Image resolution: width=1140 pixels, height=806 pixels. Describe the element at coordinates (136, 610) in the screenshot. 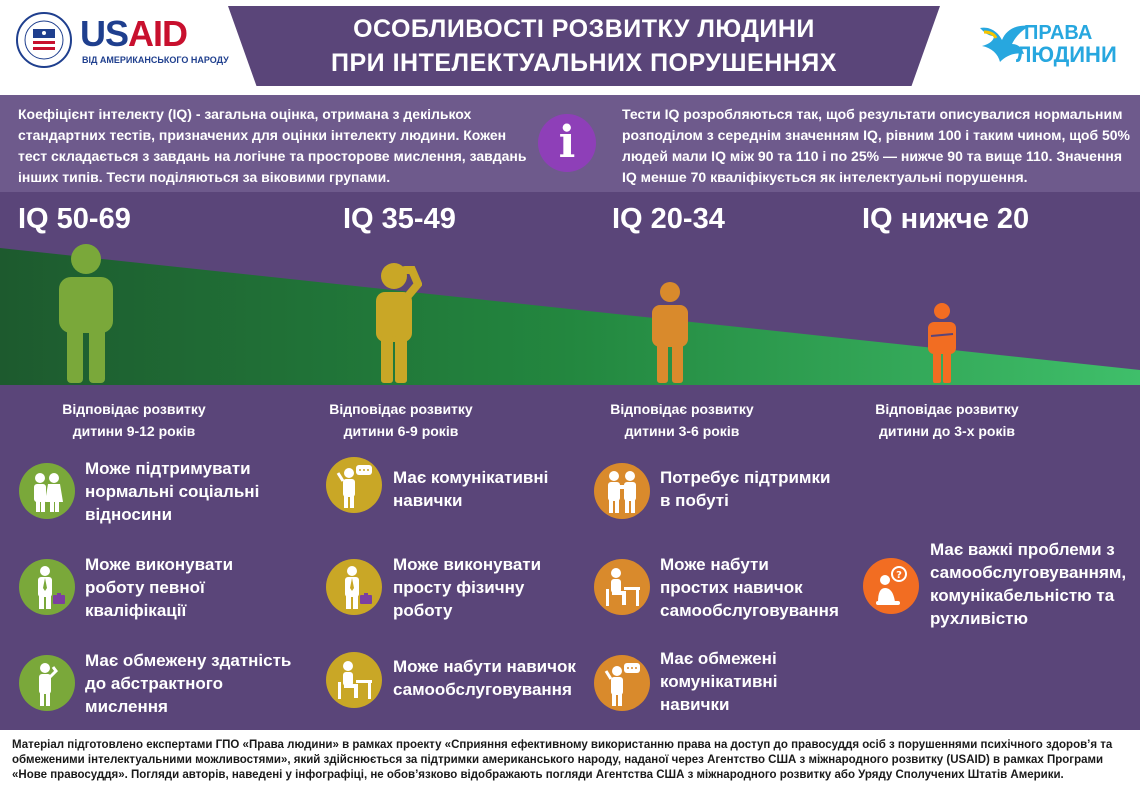

I see `feature-line: кваліфікації` at that location.